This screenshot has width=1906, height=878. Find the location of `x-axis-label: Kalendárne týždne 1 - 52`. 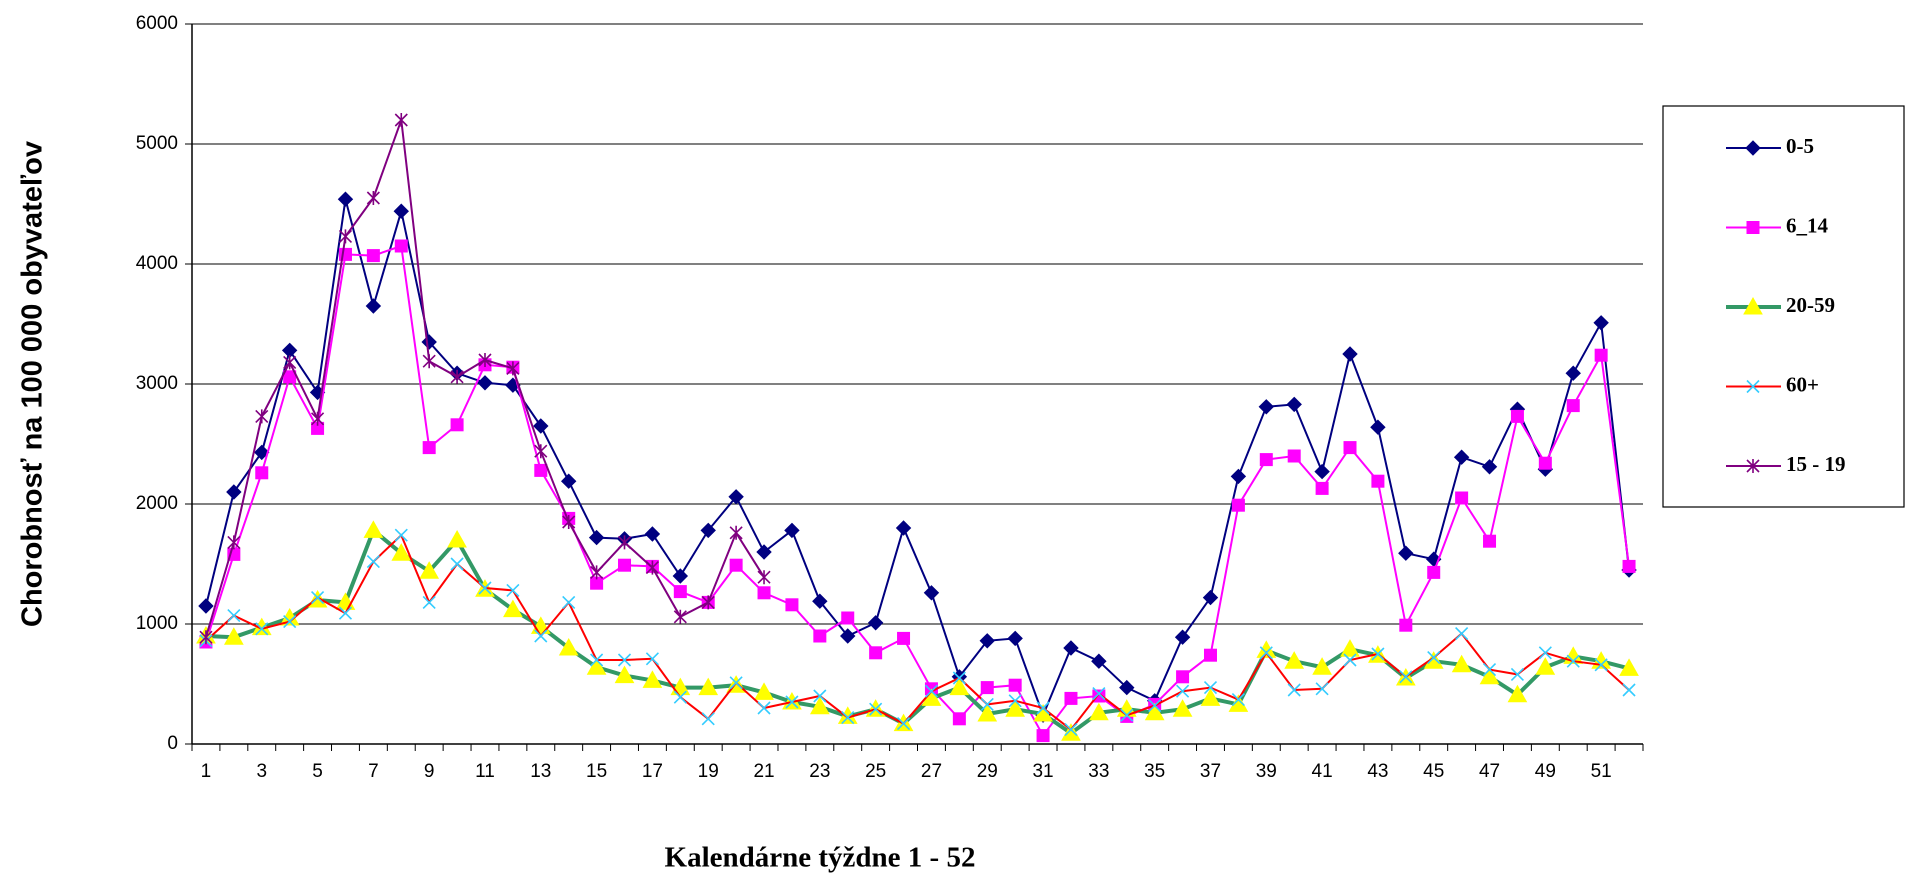

x-axis-label: Kalendárne týždne 1 - 52 is located at coordinates (820, 858).